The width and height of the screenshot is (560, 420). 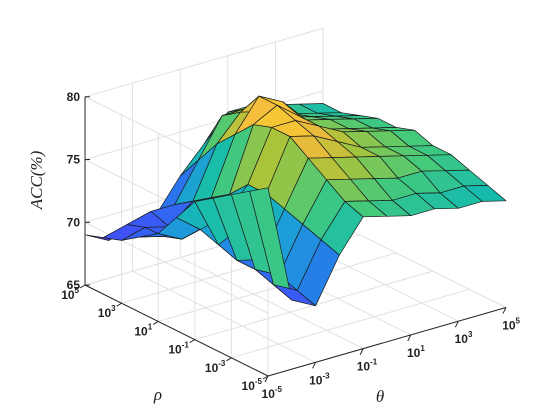 I want to click on z-tick-label: 75, so click(x=74, y=160).